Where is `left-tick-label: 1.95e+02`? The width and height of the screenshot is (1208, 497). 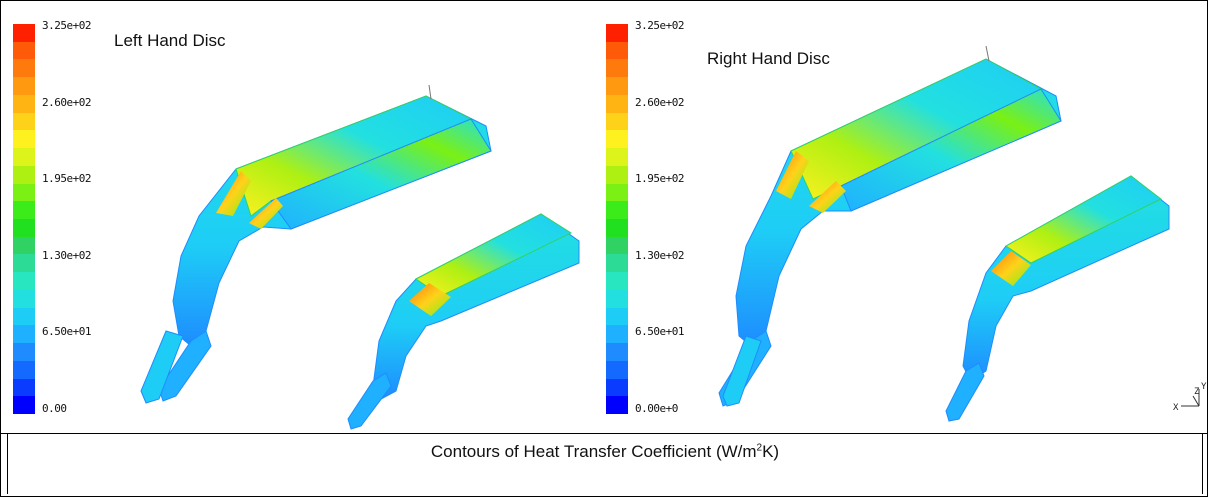
left-tick-label: 1.95e+02 is located at coordinates (66, 178).